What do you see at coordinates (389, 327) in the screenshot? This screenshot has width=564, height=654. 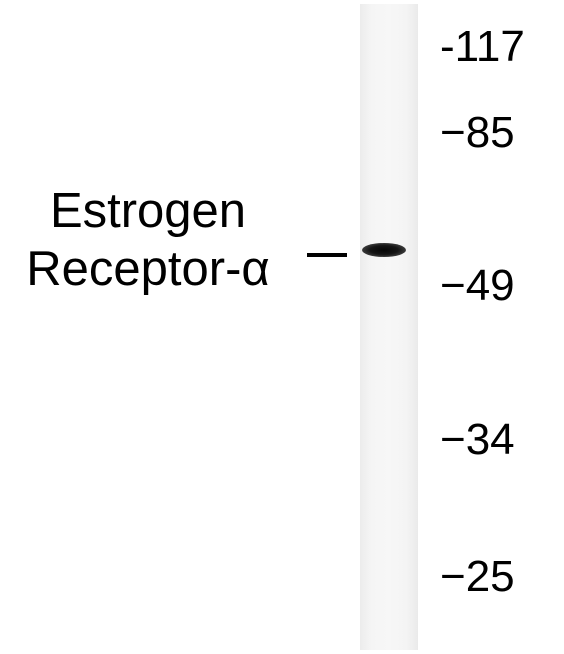 I see `blot-lane` at bounding box center [389, 327].